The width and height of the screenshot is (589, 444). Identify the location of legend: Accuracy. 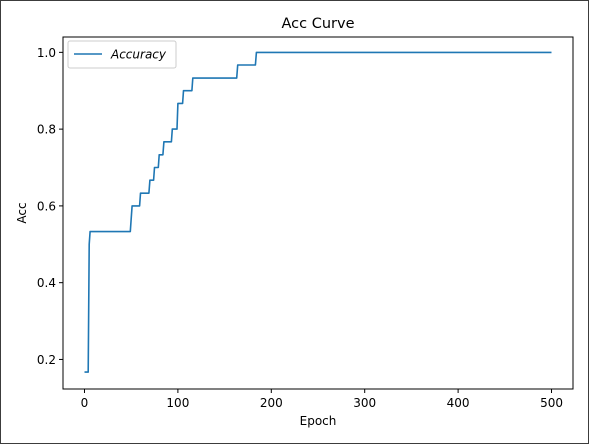
(122, 54).